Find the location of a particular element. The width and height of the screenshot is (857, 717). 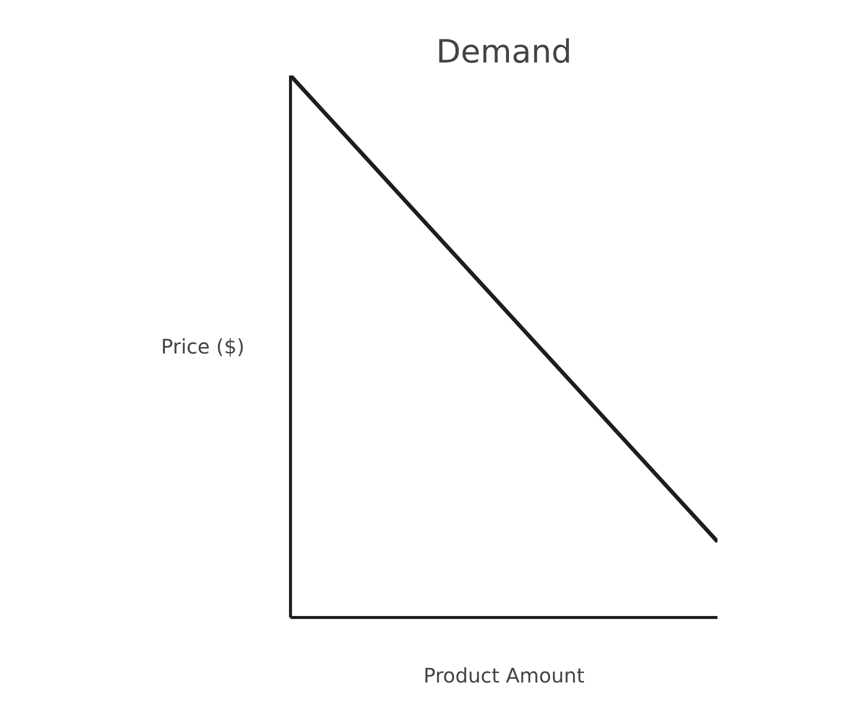

x-axis-title: Product Amount is located at coordinates (504, 676).